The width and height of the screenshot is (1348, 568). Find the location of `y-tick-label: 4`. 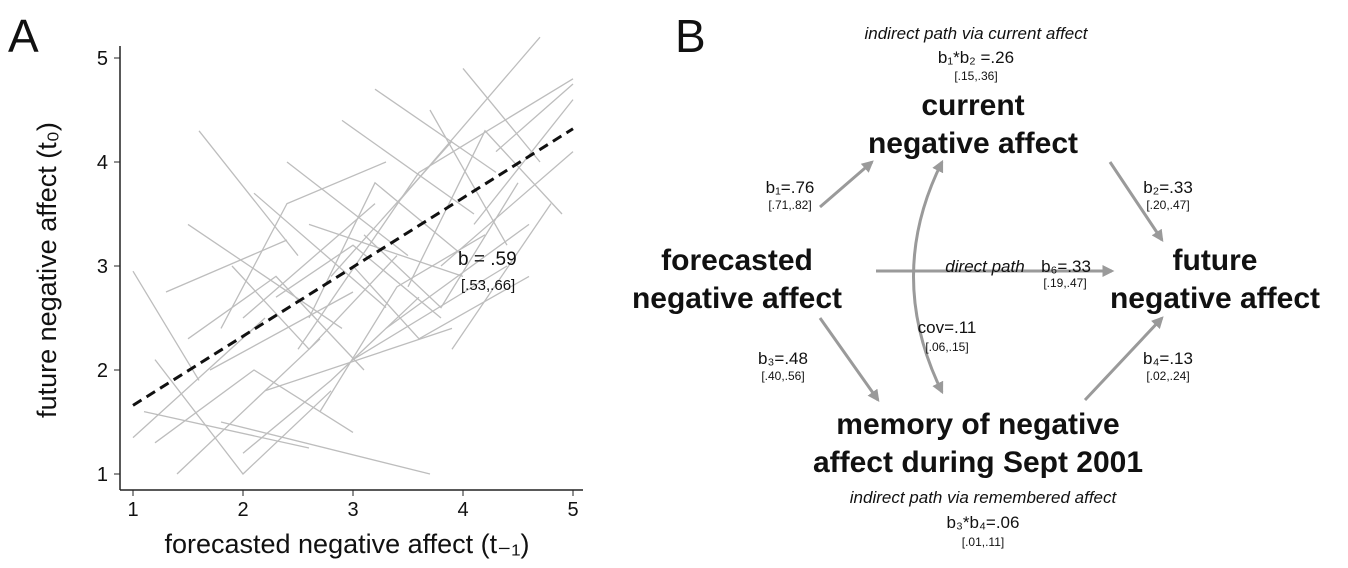

y-tick-label: 4 is located at coordinates (102, 163).